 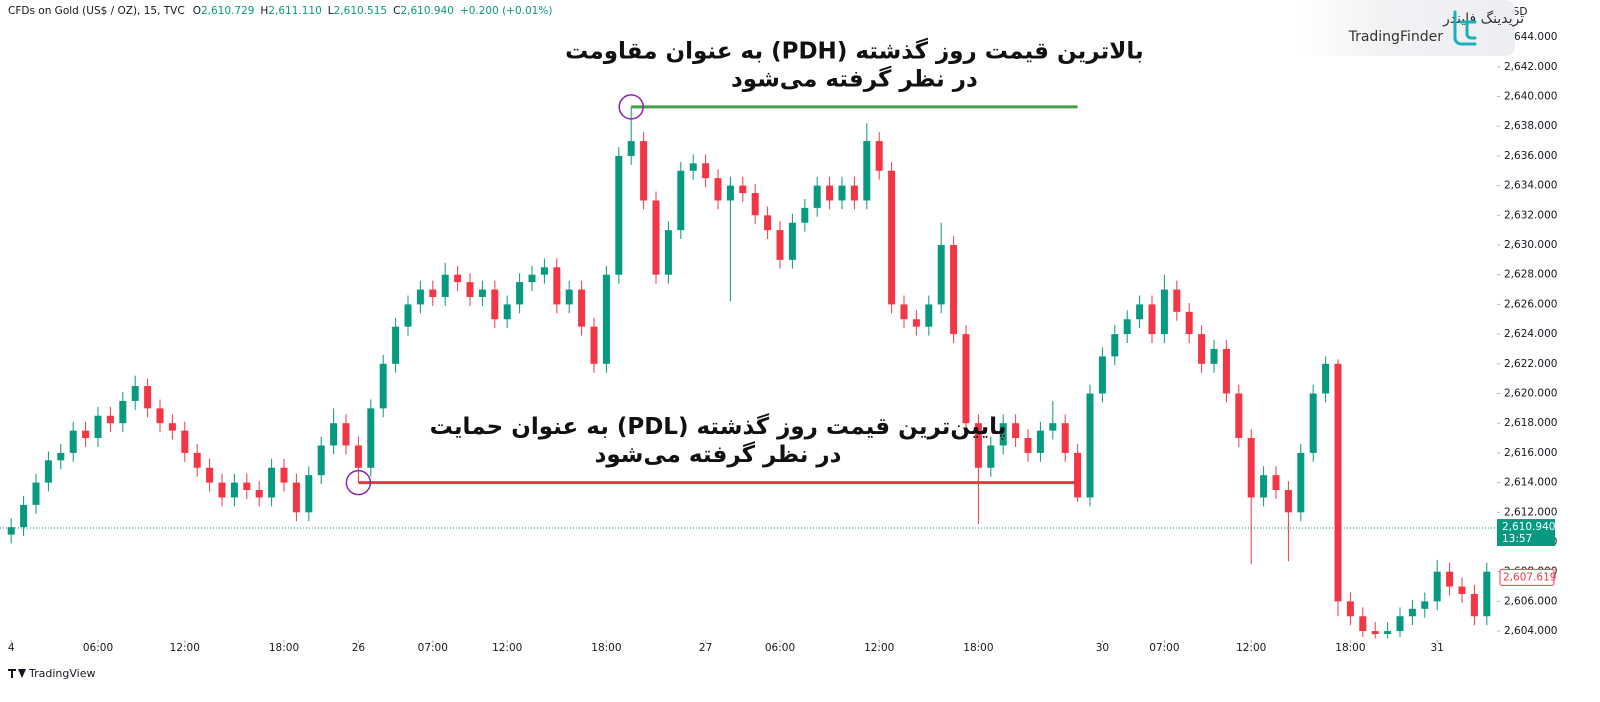 I want to click on price-axis-bg, so click(x=1548, y=330).